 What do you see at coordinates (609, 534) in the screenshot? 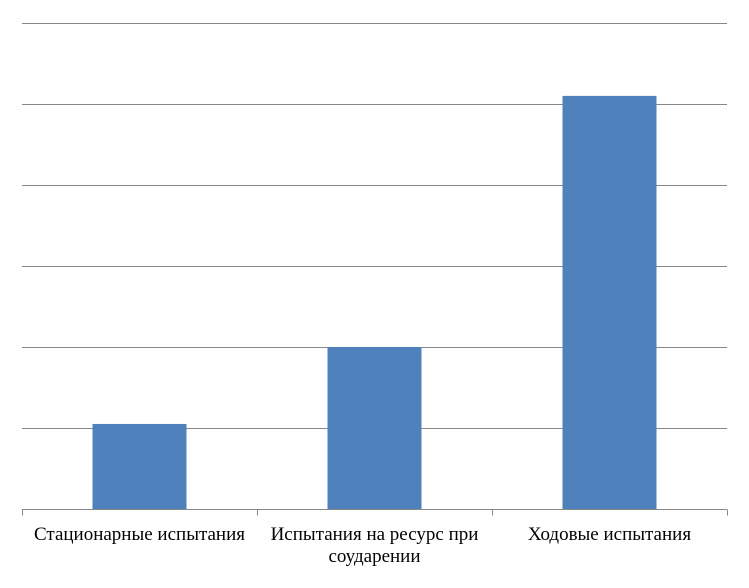
I see `x-tick-label: Ходовые испытания` at bounding box center [609, 534].